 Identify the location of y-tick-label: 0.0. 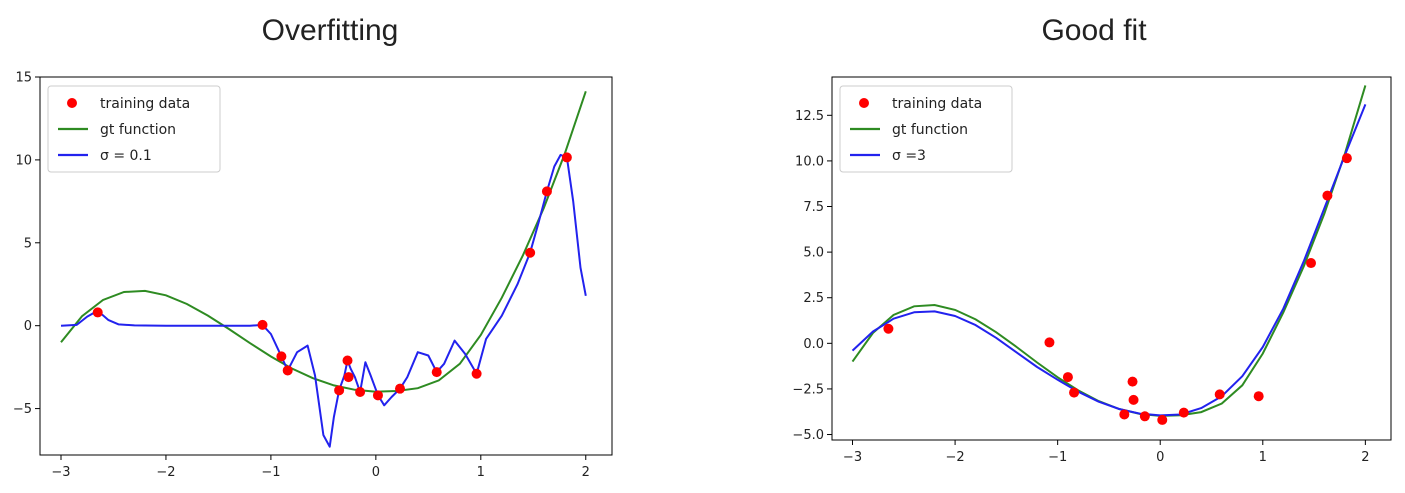
(813, 344).